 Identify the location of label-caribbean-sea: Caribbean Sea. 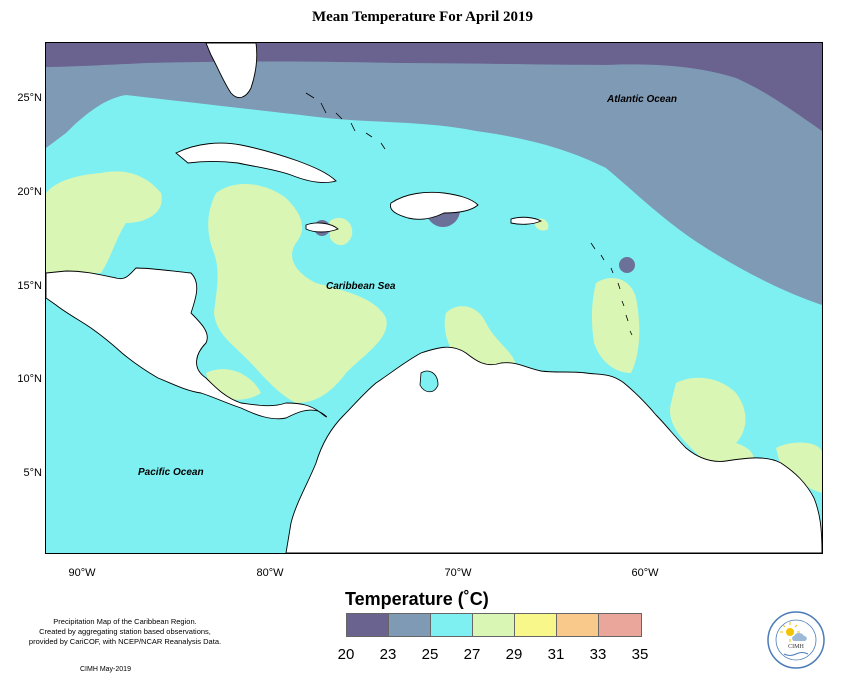
(361, 286).